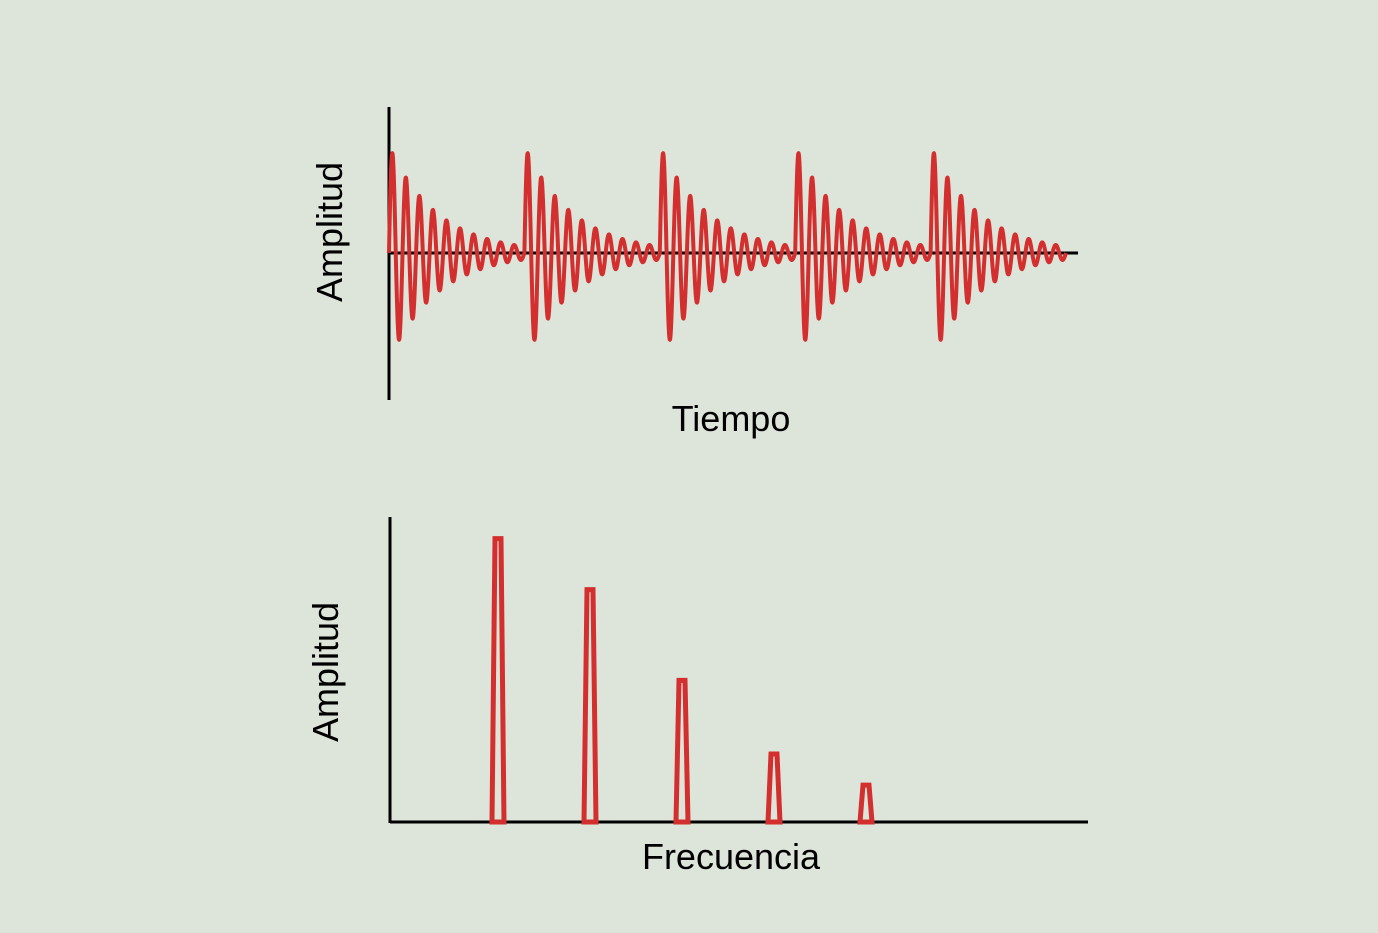  I want to click on freq-y-axis-label: Amplitud, so click(325, 672).